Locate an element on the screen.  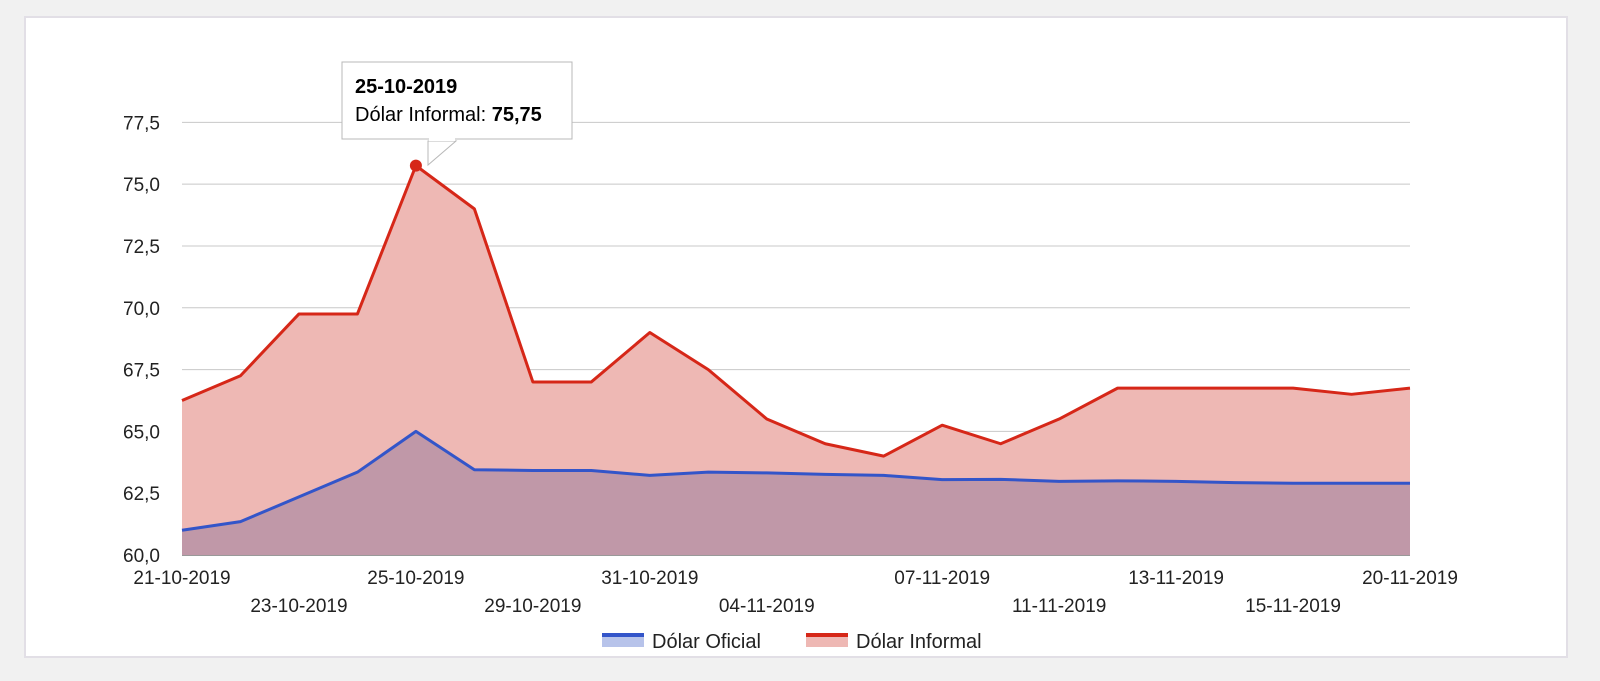
tooltip-pointer is located at coordinates (442, 153).